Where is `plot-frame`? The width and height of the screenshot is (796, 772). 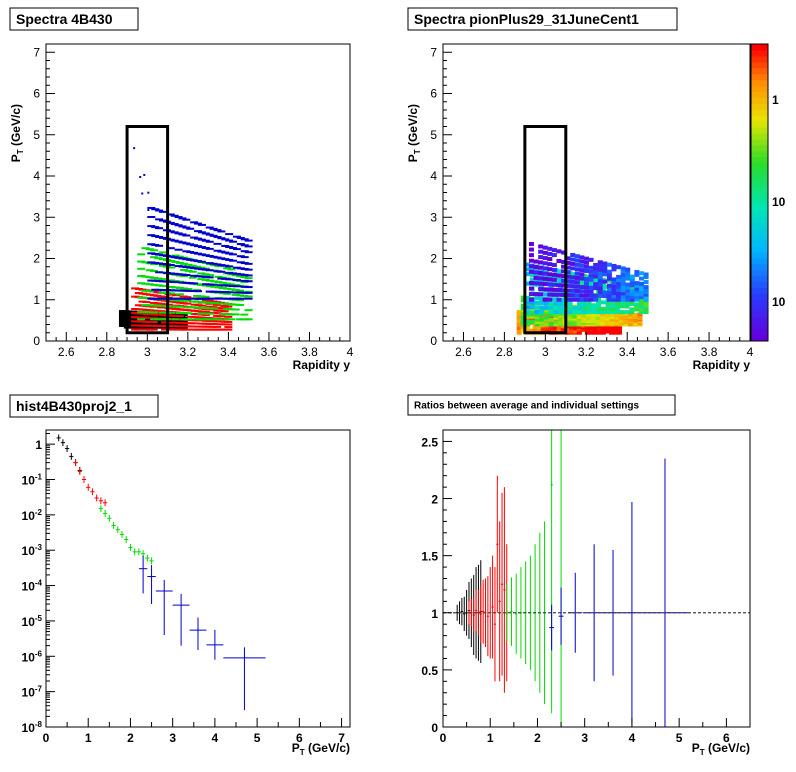
plot-frame is located at coordinates (198, 578).